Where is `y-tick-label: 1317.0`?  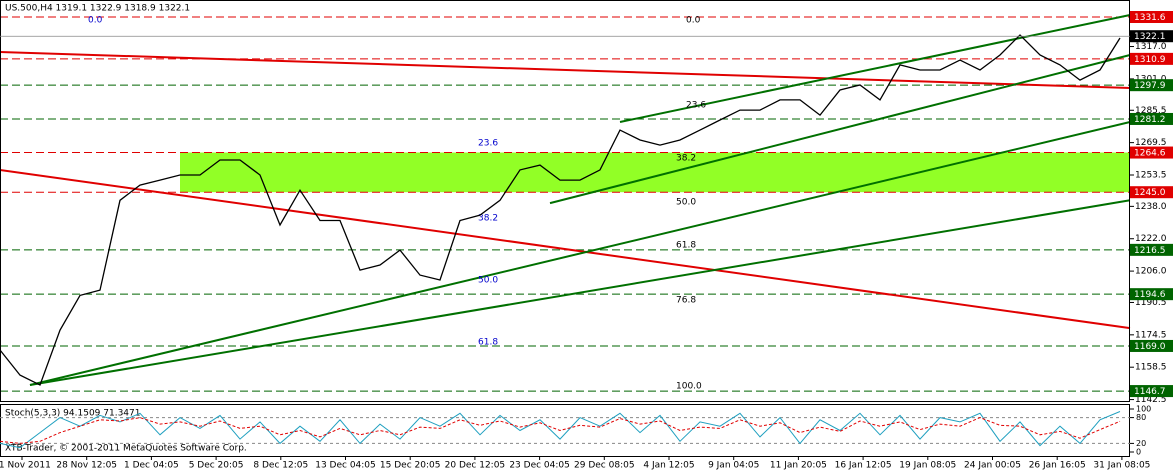
y-tick-label: 1317.0 is located at coordinates (1151, 47).